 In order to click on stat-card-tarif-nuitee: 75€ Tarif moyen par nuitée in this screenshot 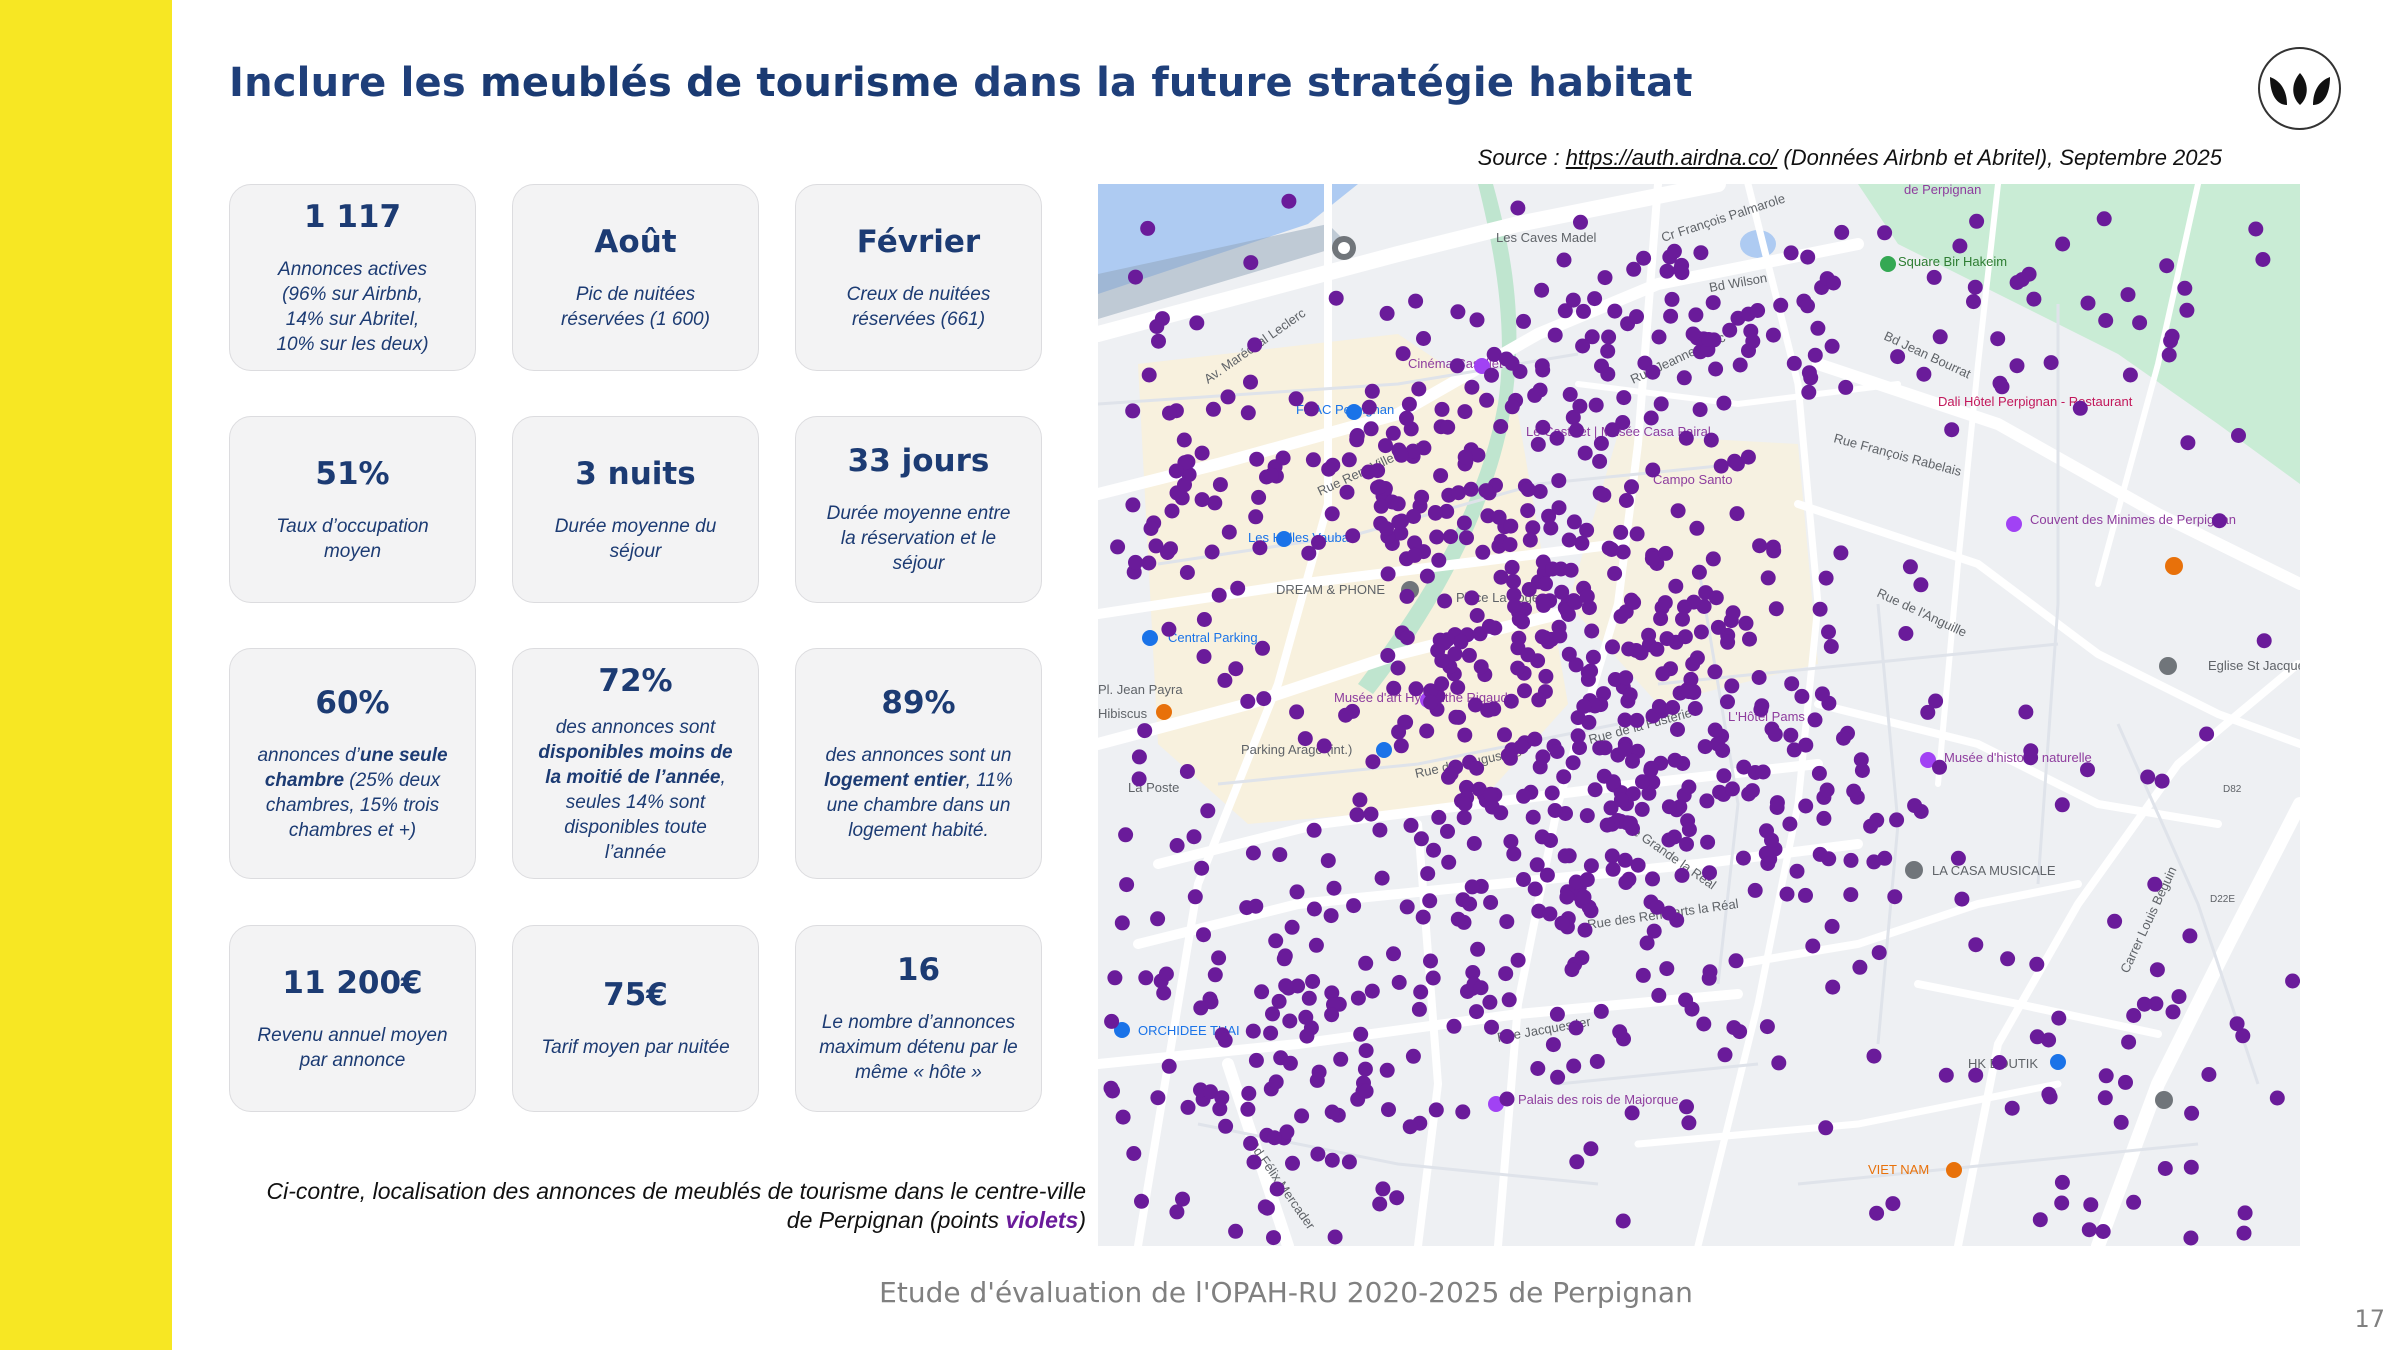, I will do `click(635, 1018)`.